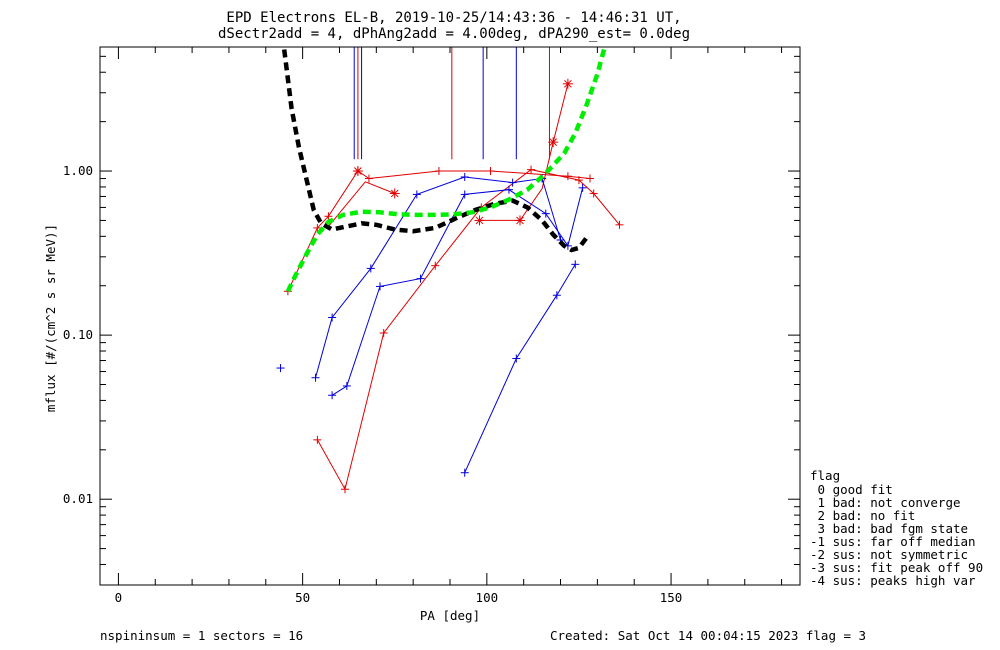 The height and width of the screenshot is (650, 1000). What do you see at coordinates (302, 597) in the screenshot?
I see `x-tick-label: 50` at bounding box center [302, 597].